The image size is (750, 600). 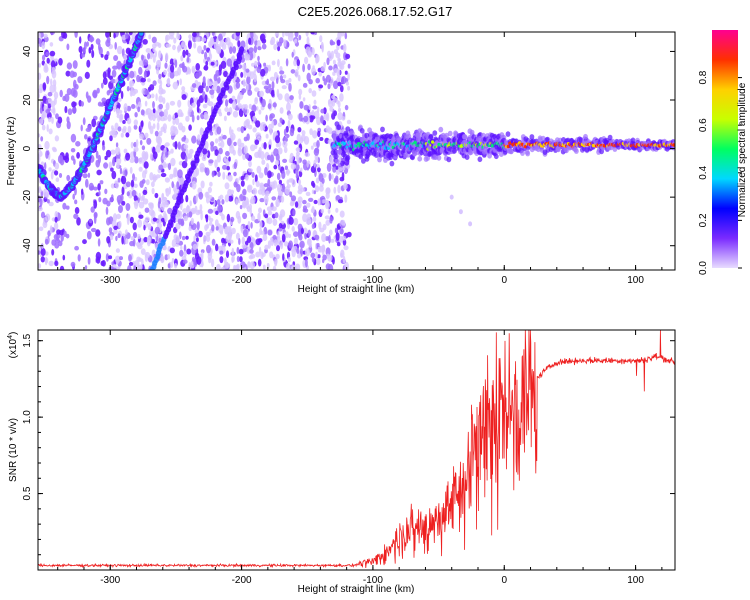 I want to click on x-tick-label: 0, so click(x=504, y=580).